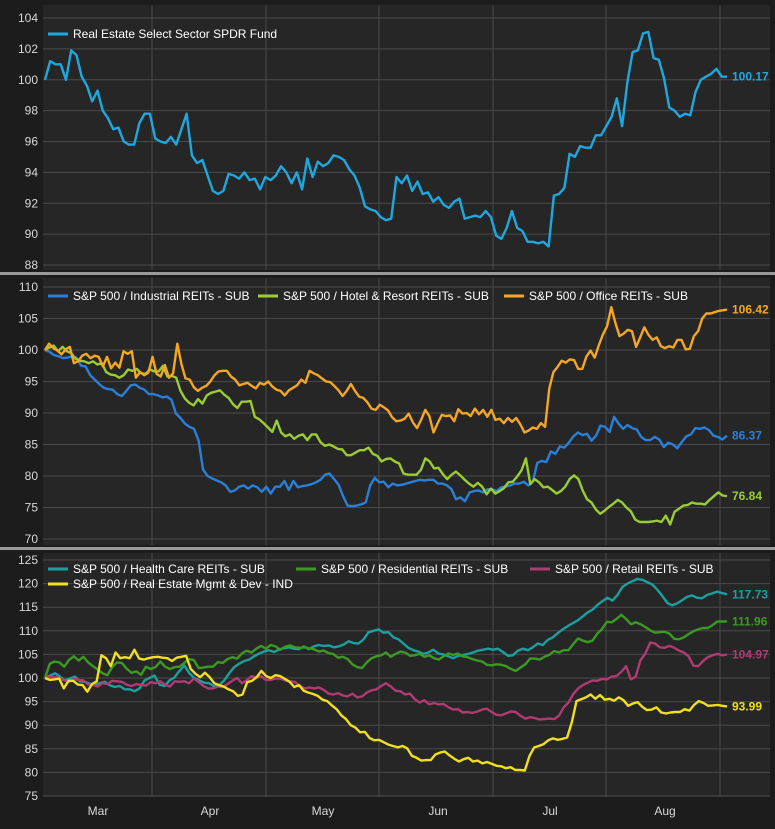  What do you see at coordinates (608, 296) in the screenshot?
I see `legend-label: S&P 500 / Office REITs - SUB` at bounding box center [608, 296].